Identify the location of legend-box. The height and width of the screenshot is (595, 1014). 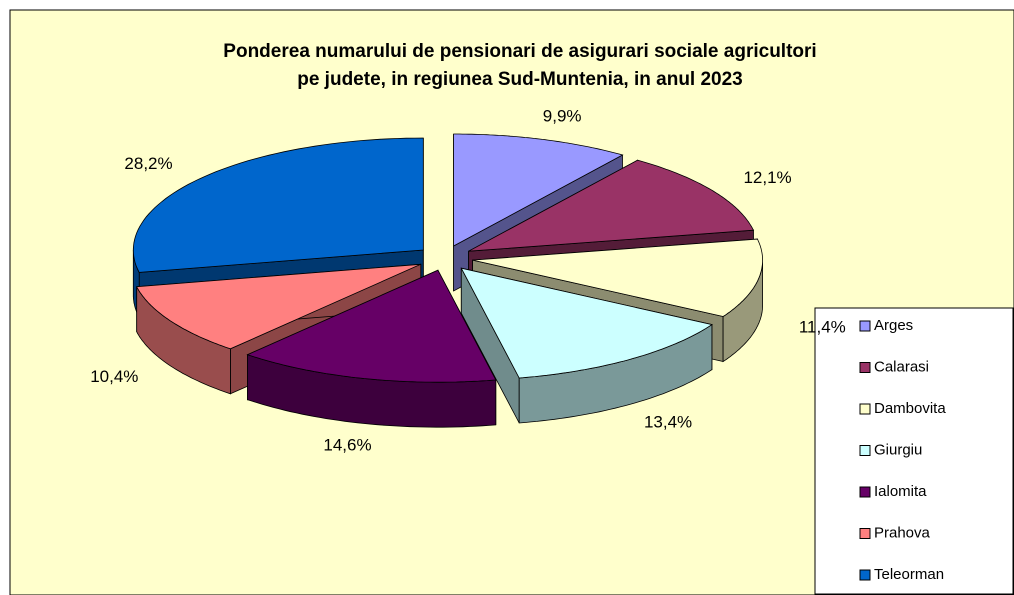
(914, 451).